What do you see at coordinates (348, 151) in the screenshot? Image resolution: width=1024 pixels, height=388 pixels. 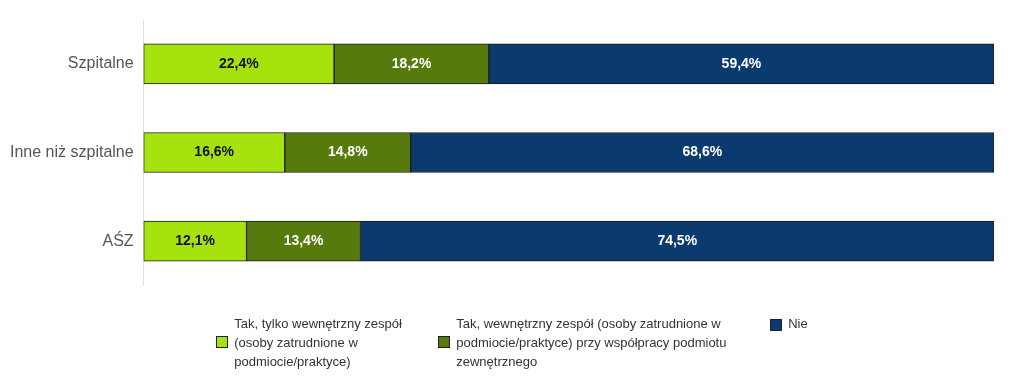 I see `data-label: 14,8%` at bounding box center [348, 151].